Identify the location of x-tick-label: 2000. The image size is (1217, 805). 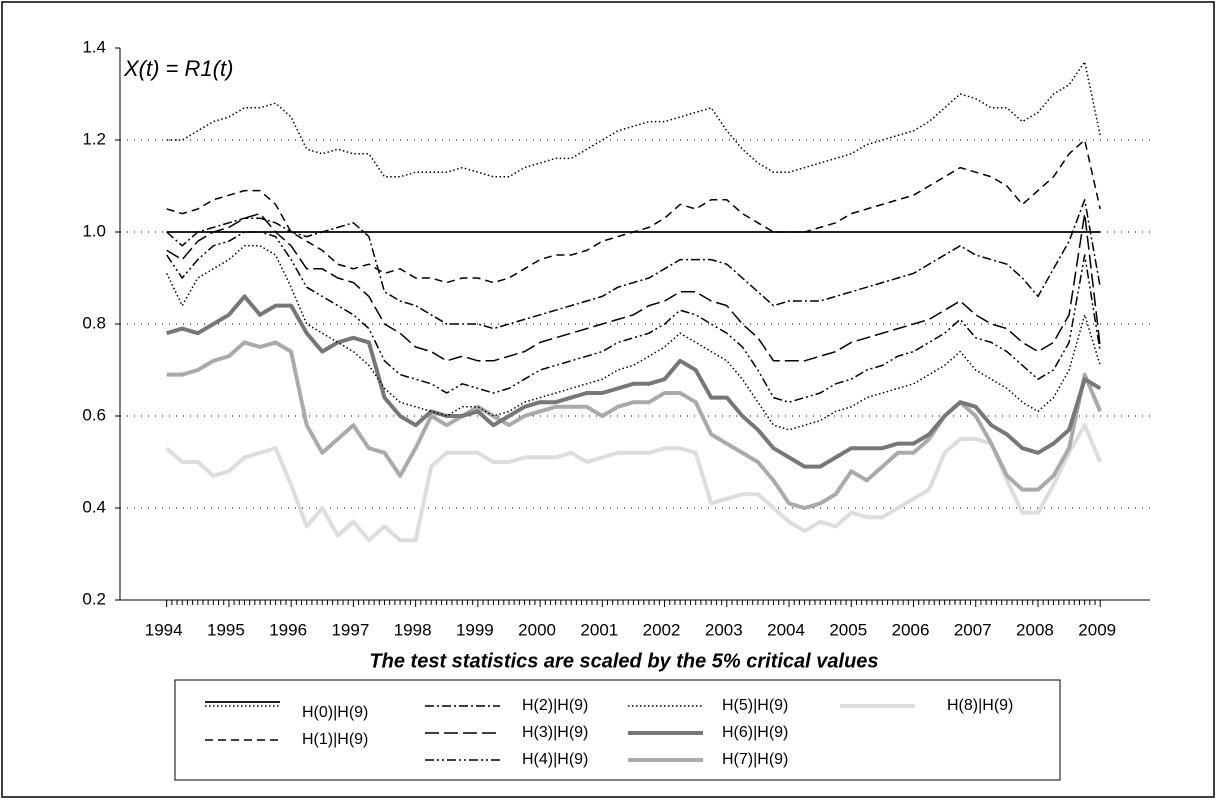
(537, 629).